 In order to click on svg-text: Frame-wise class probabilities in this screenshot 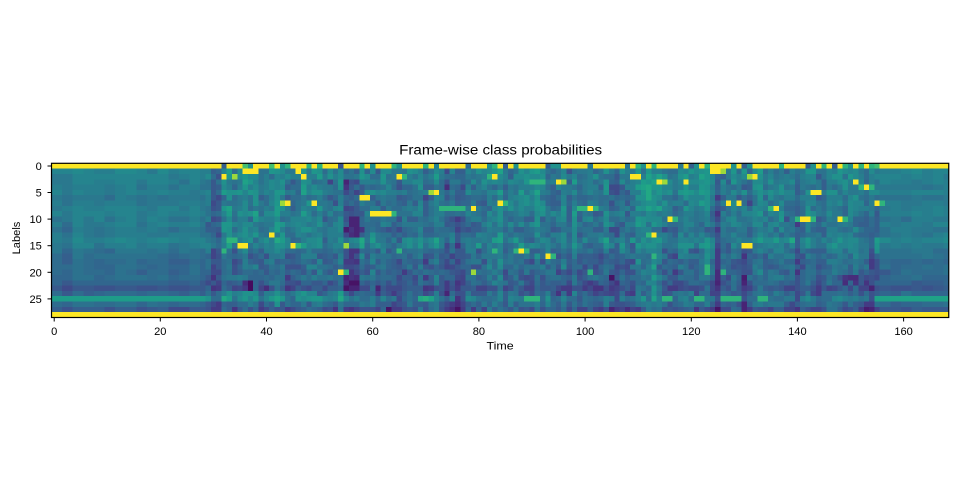, I will do `click(500, 150)`.